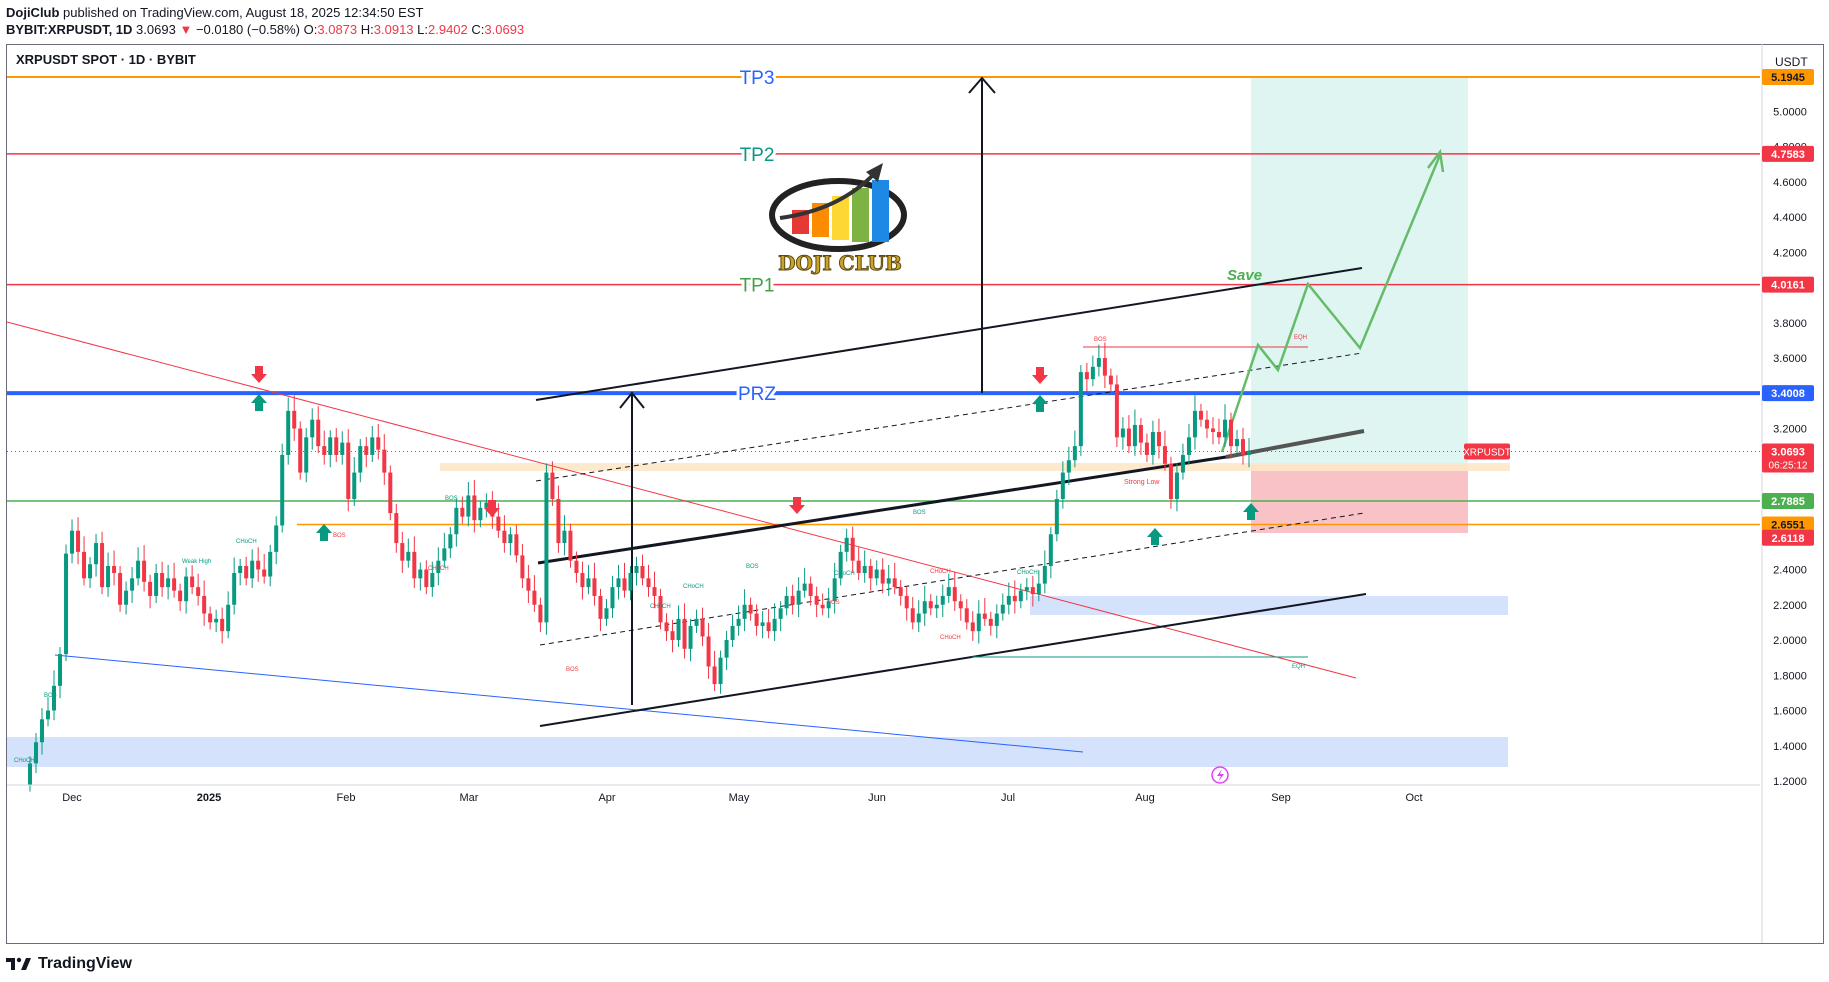 Image resolution: width=1829 pixels, height=982 pixels. What do you see at coordinates (1220, 775) in the screenshot?
I see `lightning-icon` at bounding box center [1220, 775].